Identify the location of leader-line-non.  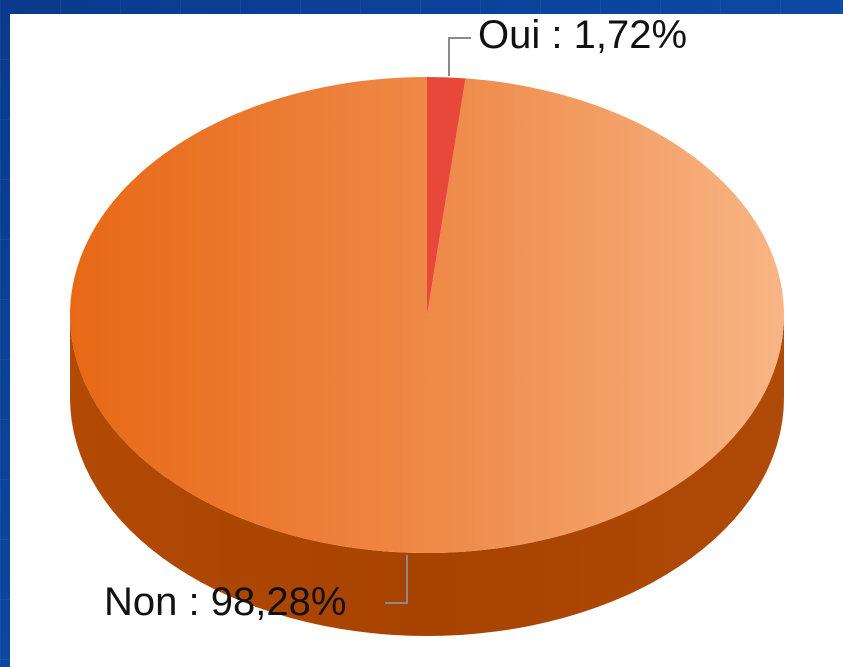
(396, 579).